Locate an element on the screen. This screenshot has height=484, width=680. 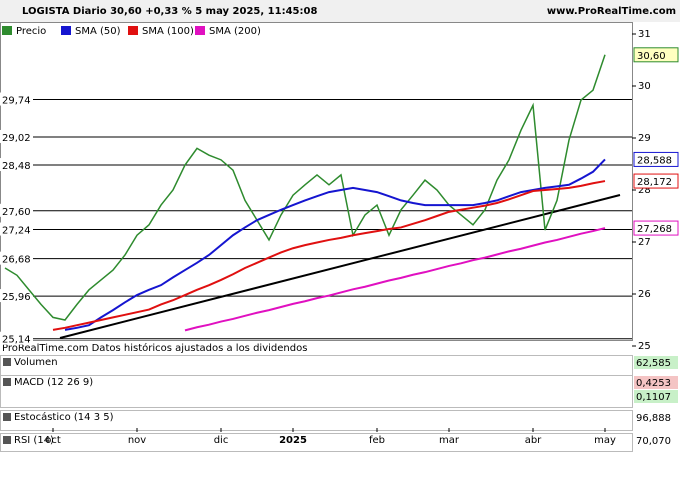
x-tick-label: oct is located at coordinates (53, 440).